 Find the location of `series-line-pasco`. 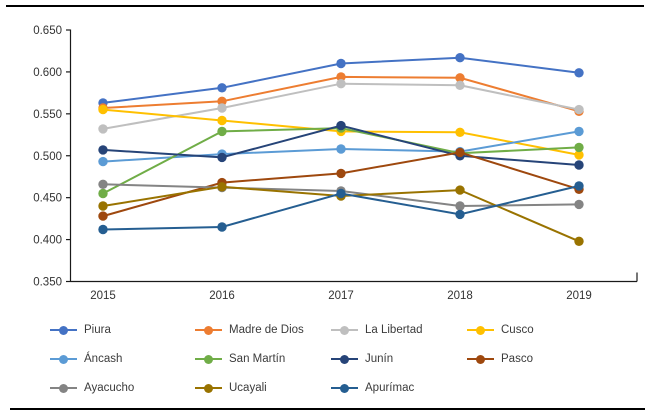

series-line-pasco is located at coordinates (341, 184).